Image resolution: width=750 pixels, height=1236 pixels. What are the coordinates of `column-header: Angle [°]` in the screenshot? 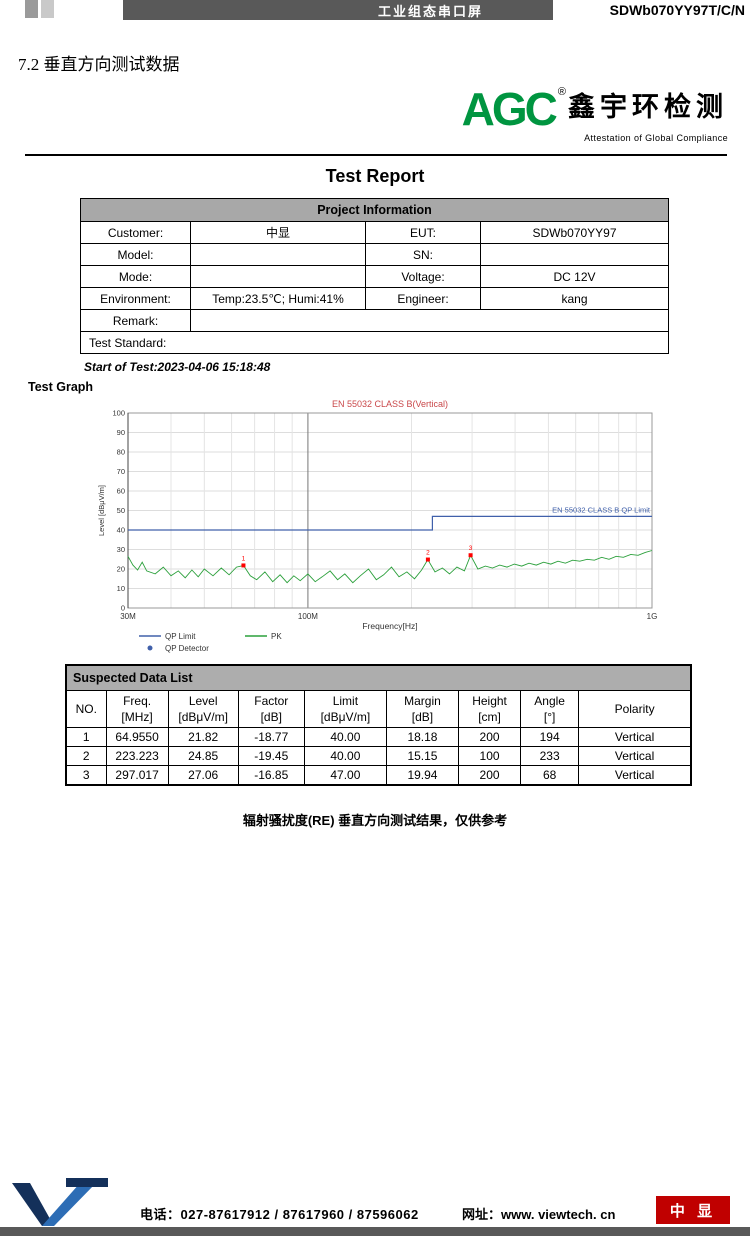 It's located at (550, 709).